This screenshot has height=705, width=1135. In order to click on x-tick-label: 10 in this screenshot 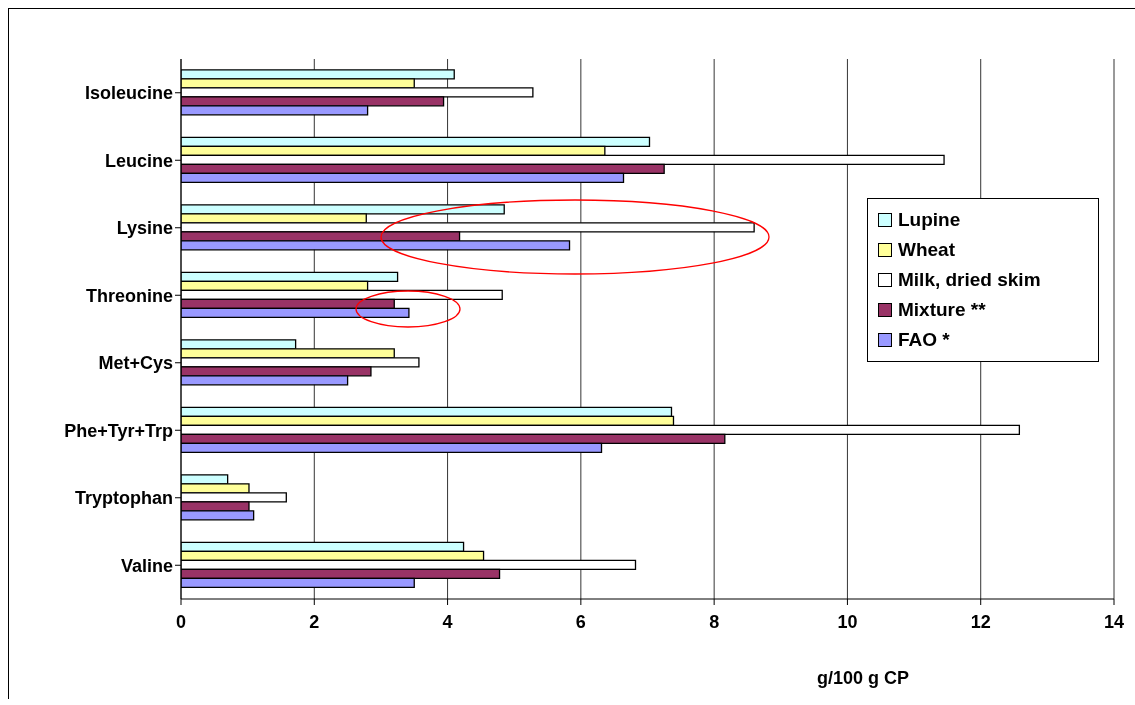, I will do `click(847, 621)`.